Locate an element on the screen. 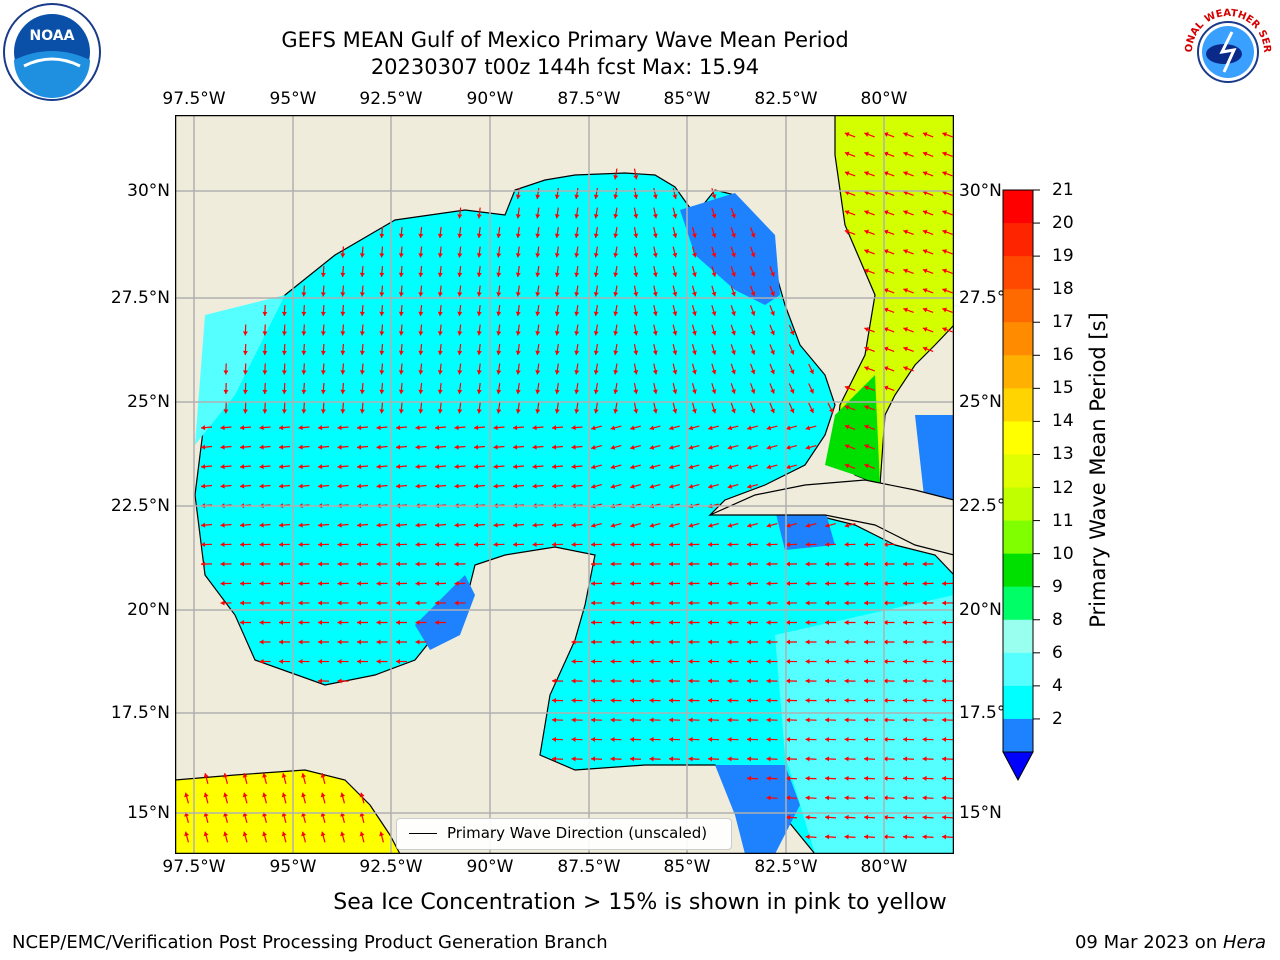 Image resolution: width=1280 pixels, height=960 pixels. legend-label: Primary Wave Direction (unscaled) is located at coordinates (577, 833).